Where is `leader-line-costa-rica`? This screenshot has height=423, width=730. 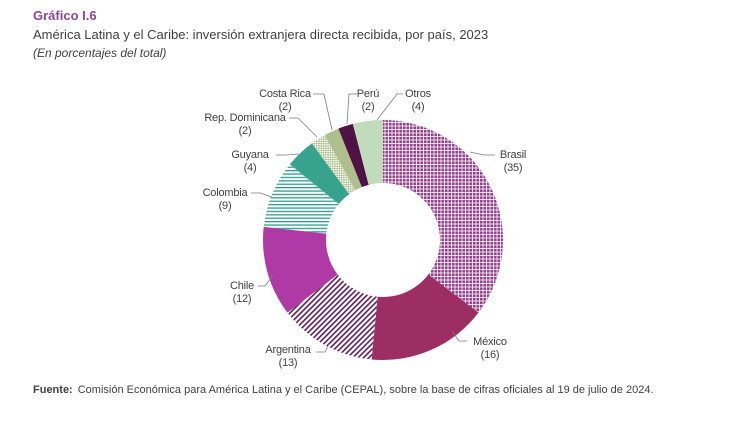 leader-line-costa-rica is located at coordinates (323, 112).